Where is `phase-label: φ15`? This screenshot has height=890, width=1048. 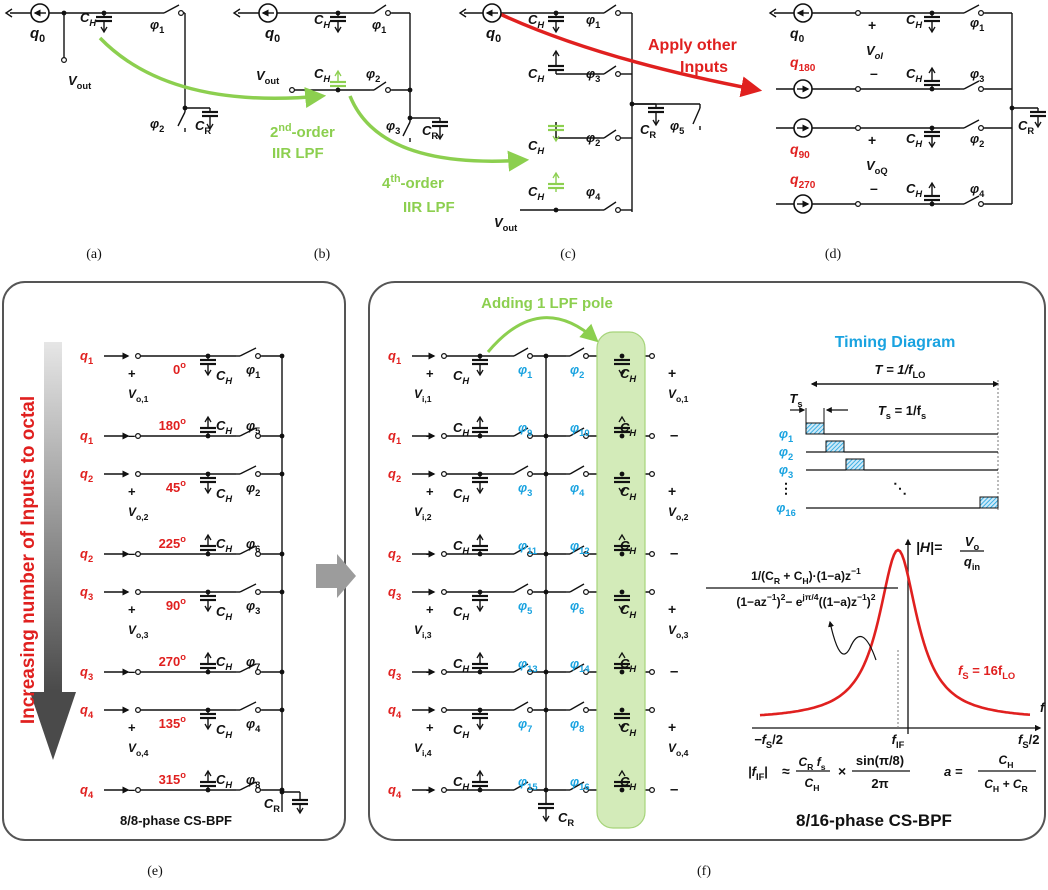 phase-label: φ15 is located at coordinates (528, 783).